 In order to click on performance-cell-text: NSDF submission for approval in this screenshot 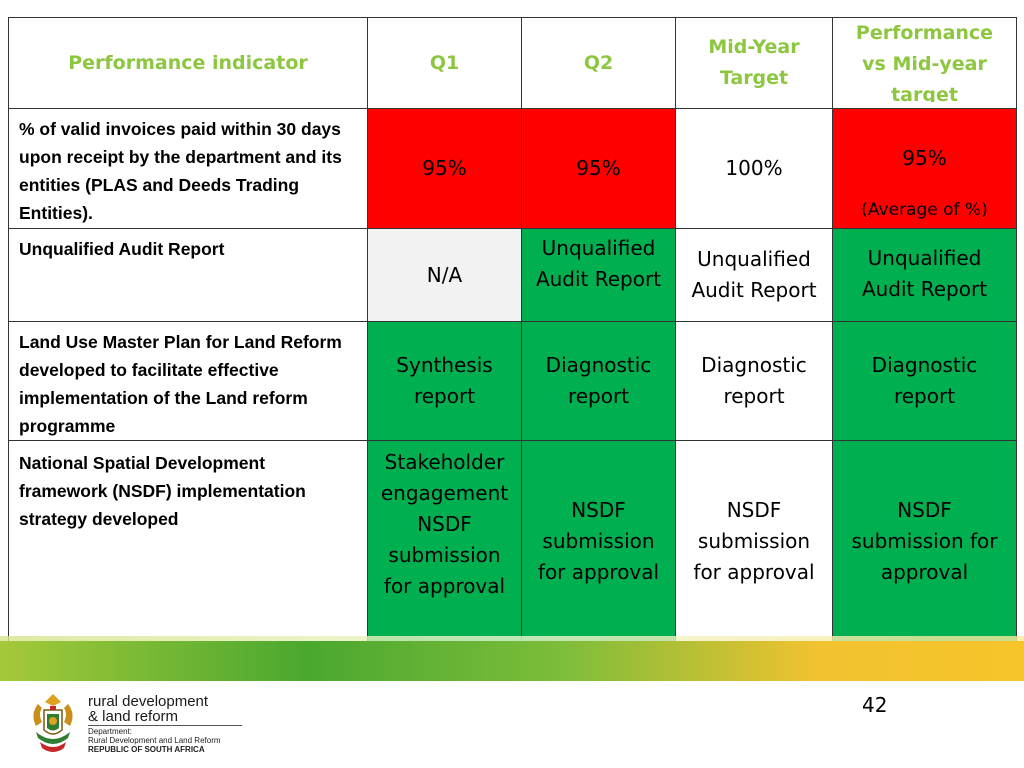, I will do `click(924, 540)`.